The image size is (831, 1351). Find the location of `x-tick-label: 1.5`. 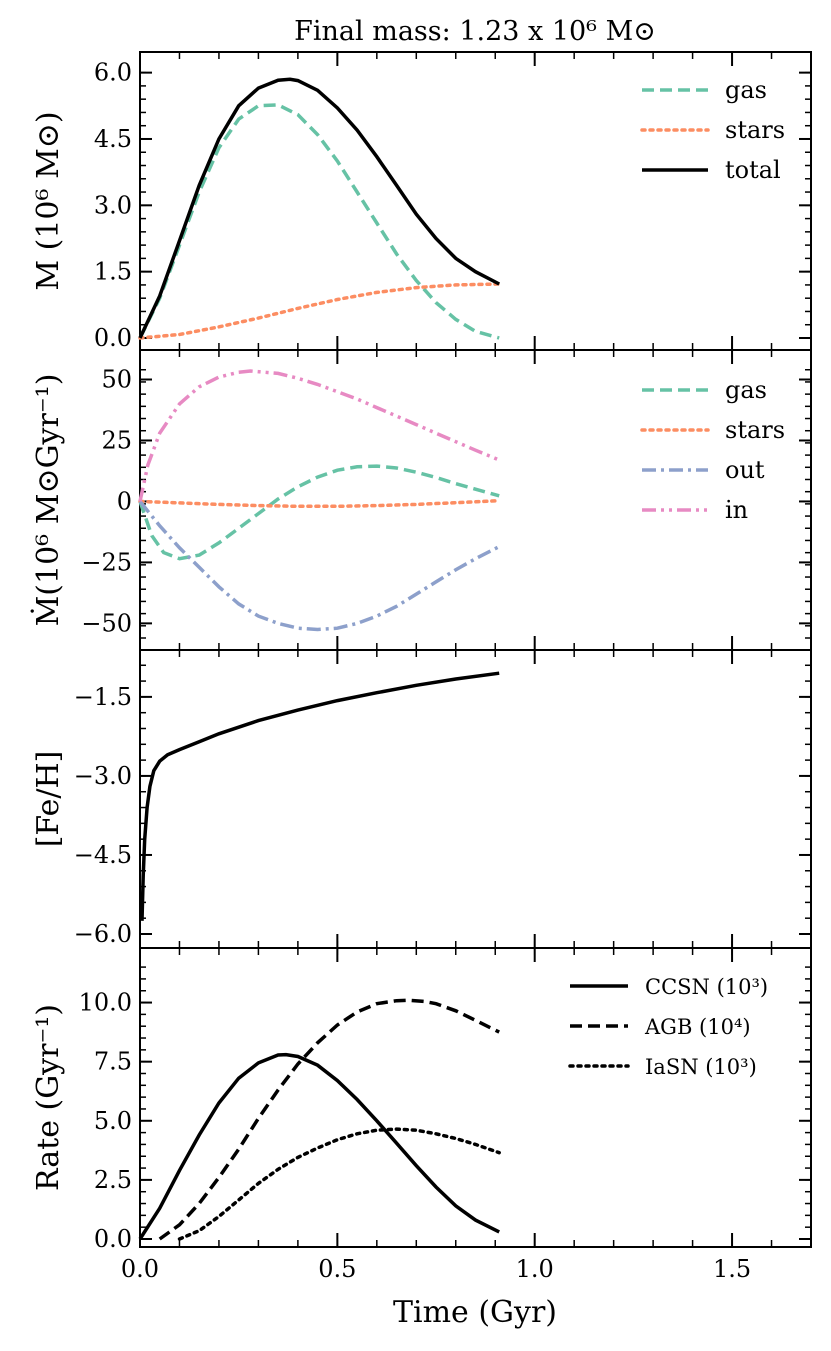

x-tick-label: 1.5 is located at coordinates (732, 1269).